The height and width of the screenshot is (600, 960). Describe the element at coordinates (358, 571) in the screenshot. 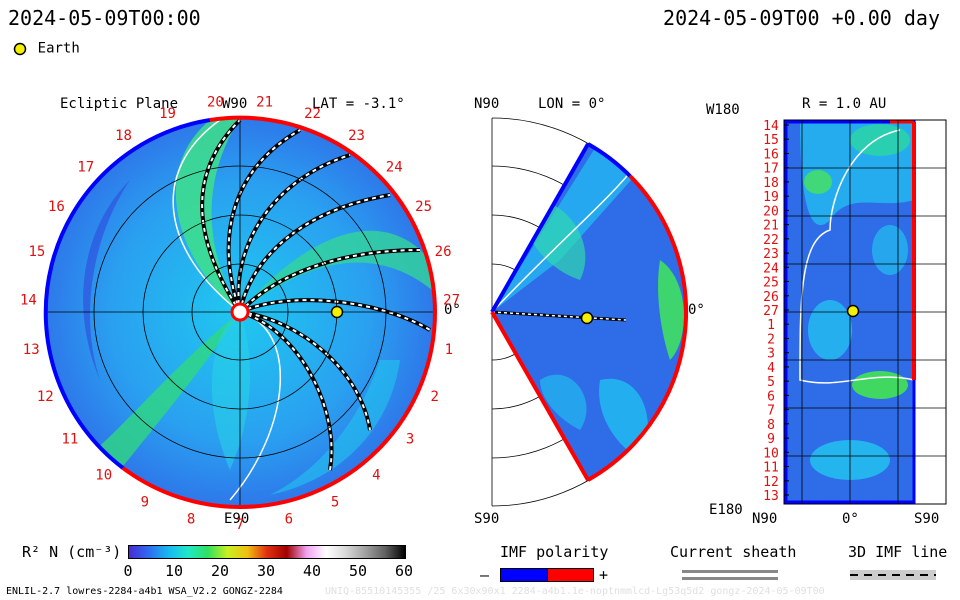

I see `colorbar-tick: 50` at that location.